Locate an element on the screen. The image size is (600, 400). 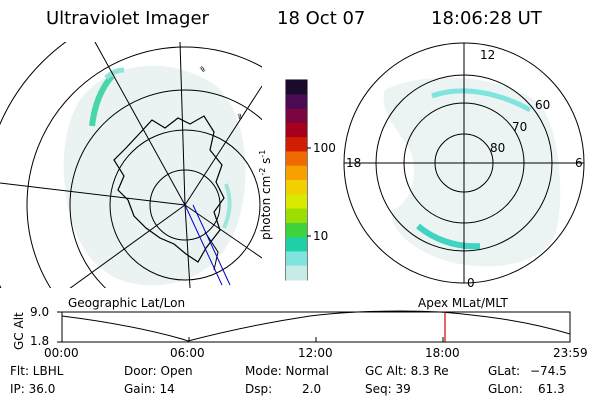
mlat-label-80: 80 is located at coordinates (498, 148).